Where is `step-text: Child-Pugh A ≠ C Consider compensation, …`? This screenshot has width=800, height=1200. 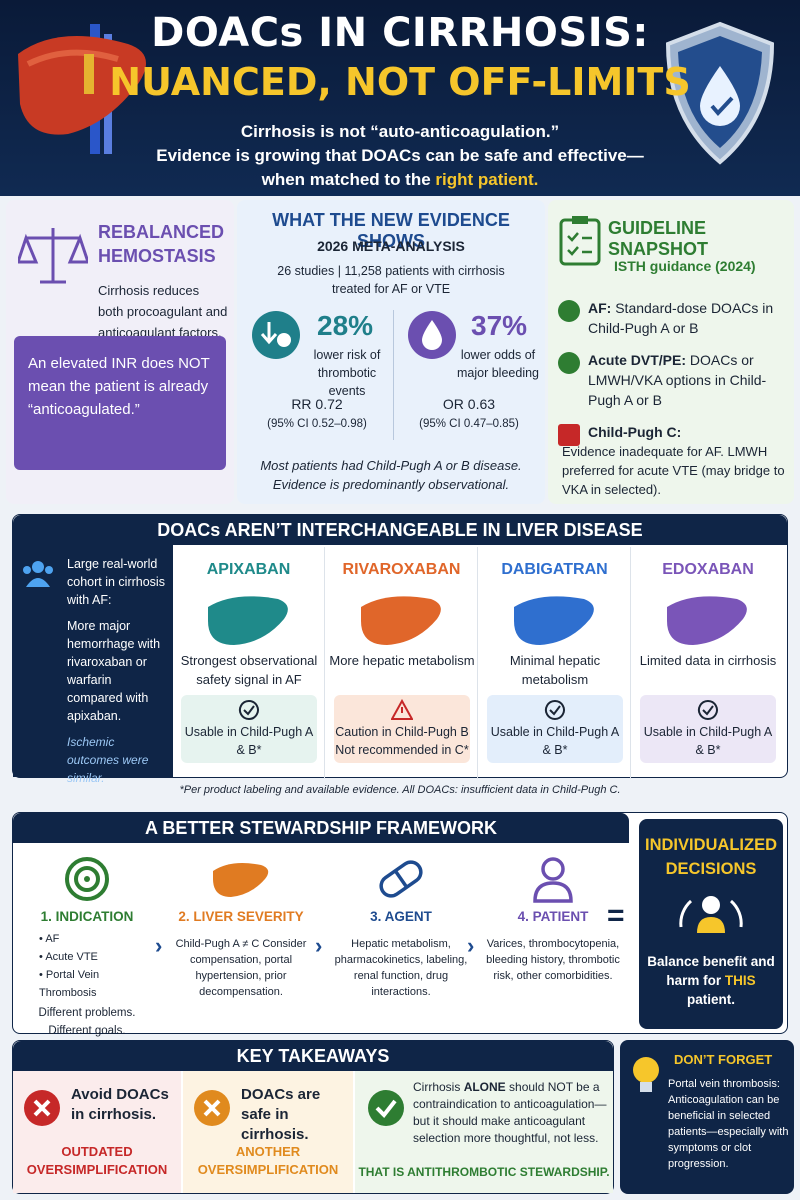
step-text: Child-Pugh A ≠ C Consider compensation, … is located at coordinates (241, 968).